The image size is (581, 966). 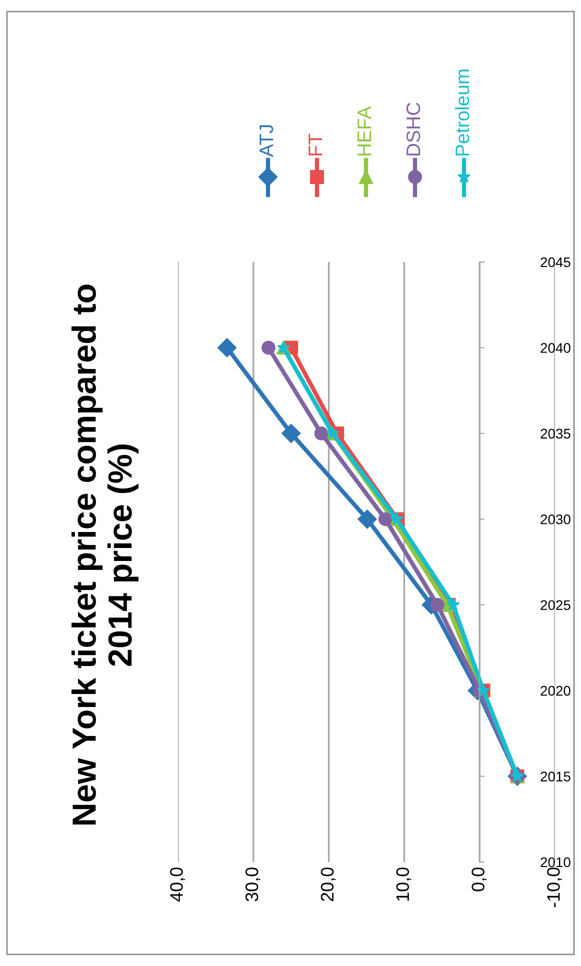 What do you see at coordinates (404, 884) in the screenshot?
I see `x-tick-label: 10,0` at bounding box center [404, 884].